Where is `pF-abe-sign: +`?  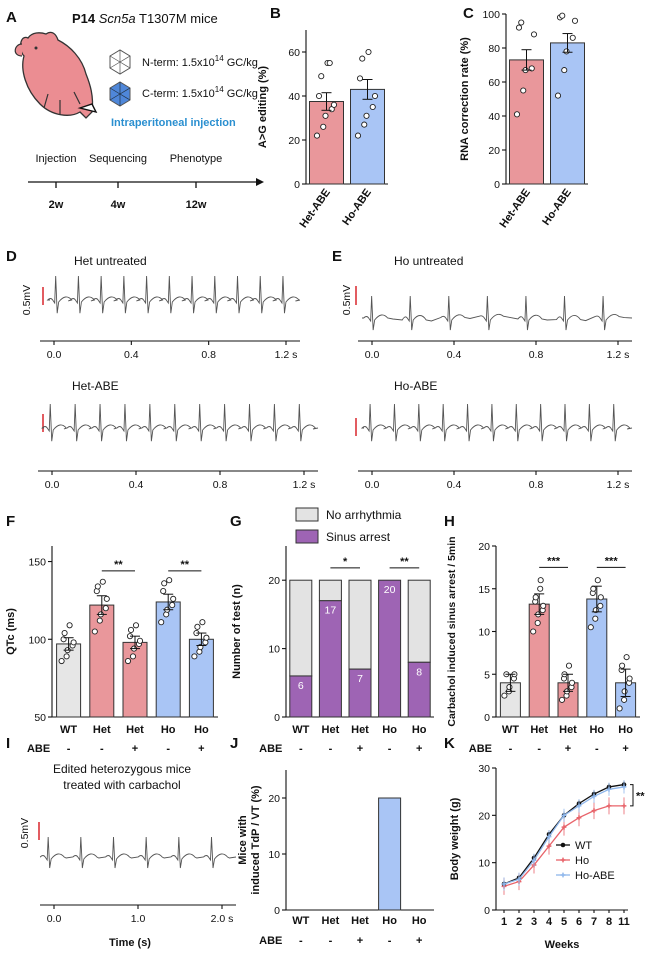 pF-abe-sign: + is located at coordinates (135, 749).